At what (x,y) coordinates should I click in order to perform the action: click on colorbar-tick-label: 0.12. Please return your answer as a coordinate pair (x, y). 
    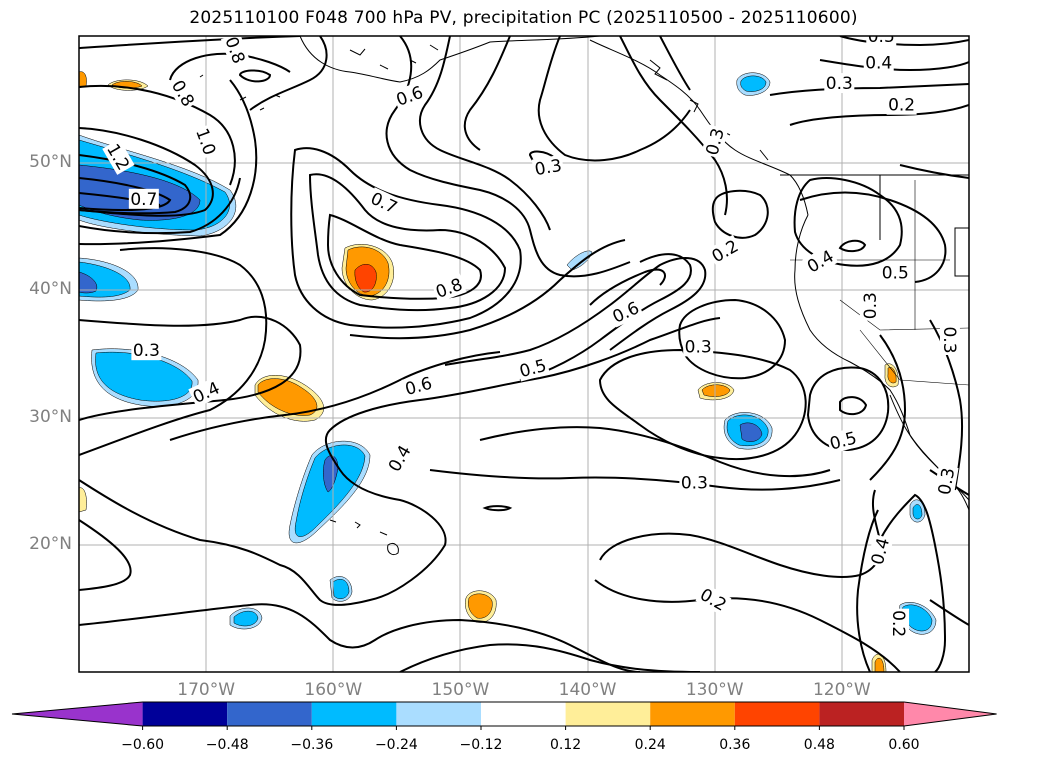
    Looking at the image, I should click on (566, 745).